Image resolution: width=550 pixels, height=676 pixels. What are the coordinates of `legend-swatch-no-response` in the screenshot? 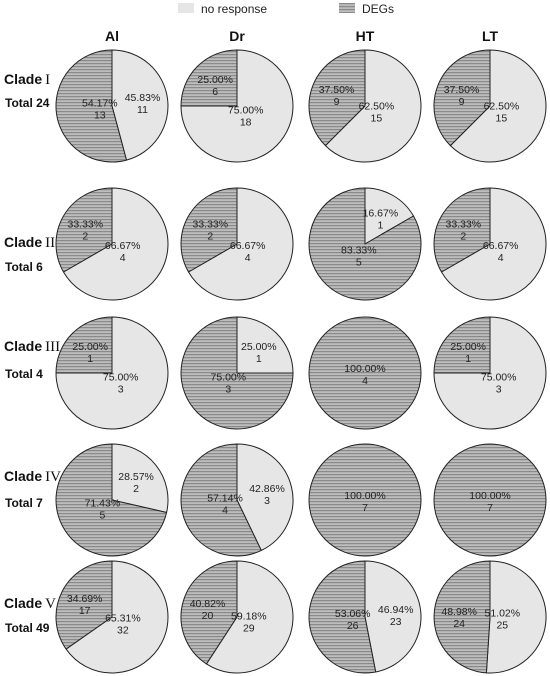 It's located at (186, 8).